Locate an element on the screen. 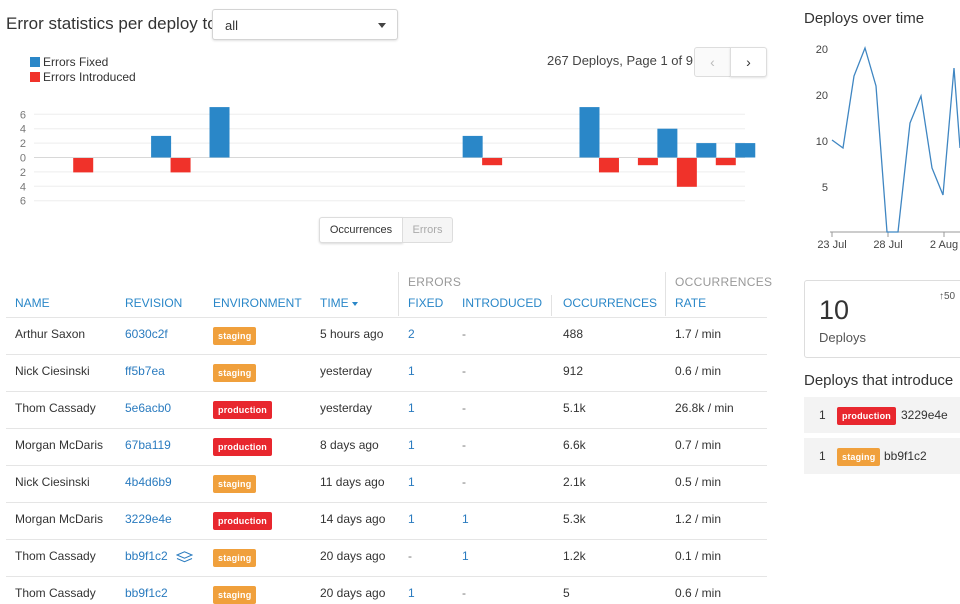  column-header-occurrences: OCCURRENCES is located at coordinates (610, 303).